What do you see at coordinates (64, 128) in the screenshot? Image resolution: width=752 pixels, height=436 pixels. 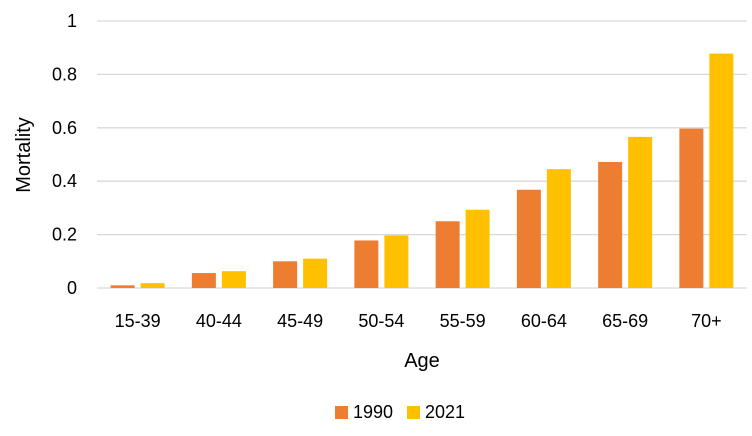 I see `y-tick-label: 0.6` at bounding box center [64, 128].